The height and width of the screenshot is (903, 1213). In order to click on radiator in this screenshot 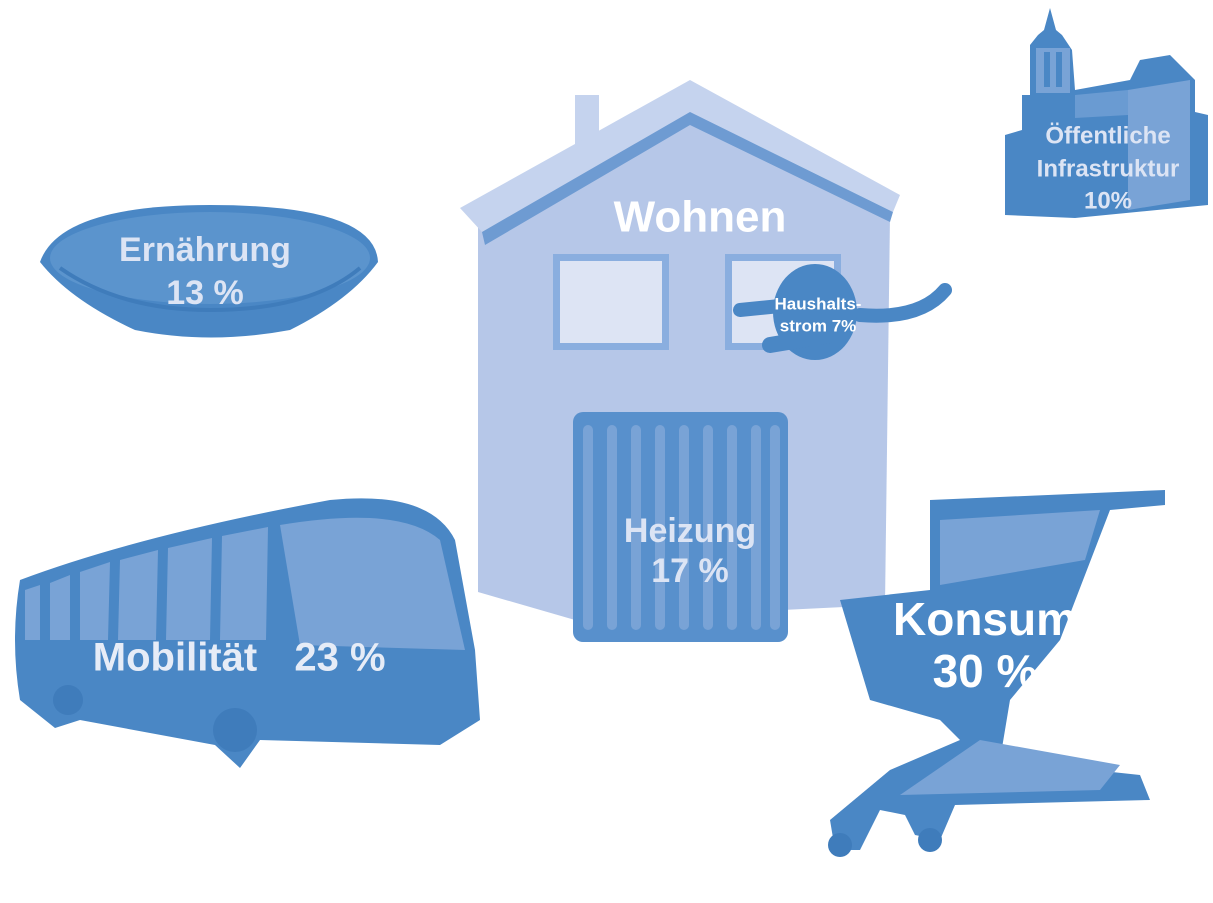, I will do `click(680, 527)`.